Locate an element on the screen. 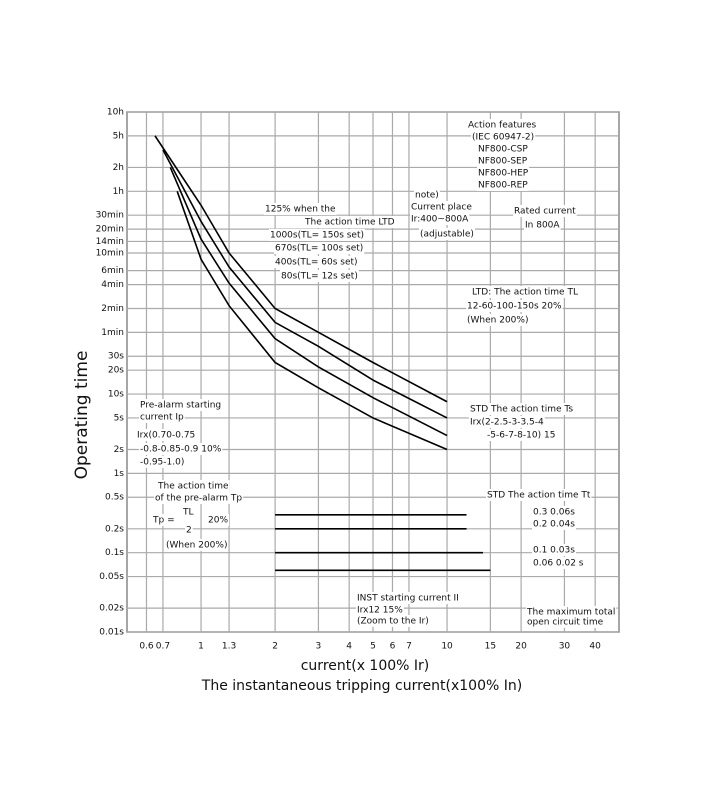 Image resolution: width=717 pixels, height=790 pixels. annotation: STD The action time Tt is located at coordinates (539, 496).